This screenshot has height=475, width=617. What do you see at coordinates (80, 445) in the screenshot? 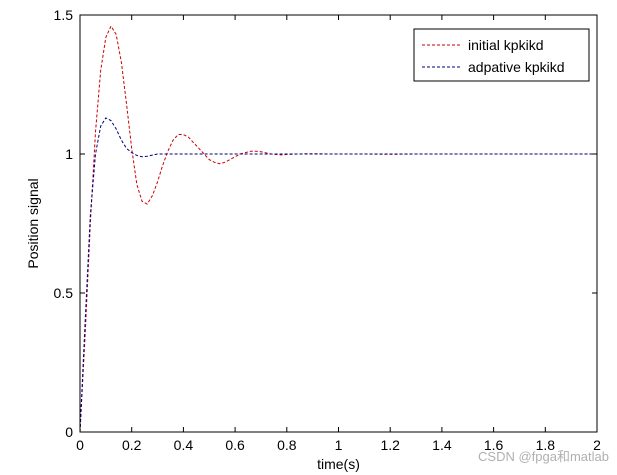
I see `x-tick-label: 0` at bounding box center [80, 445].